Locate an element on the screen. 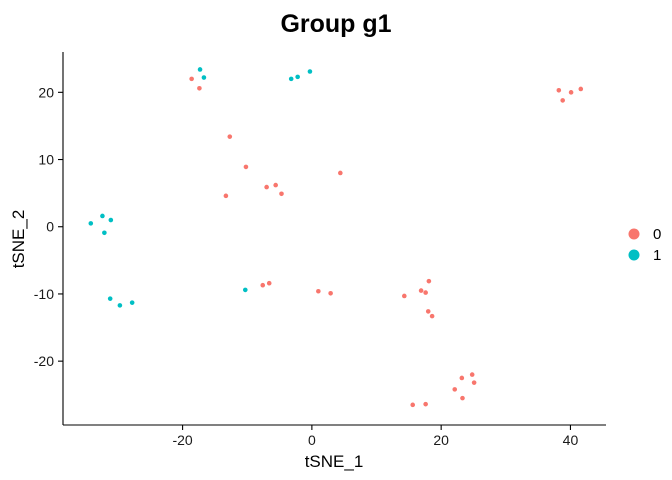  y-tick-label: -10 is located at coordinates (44, 294).